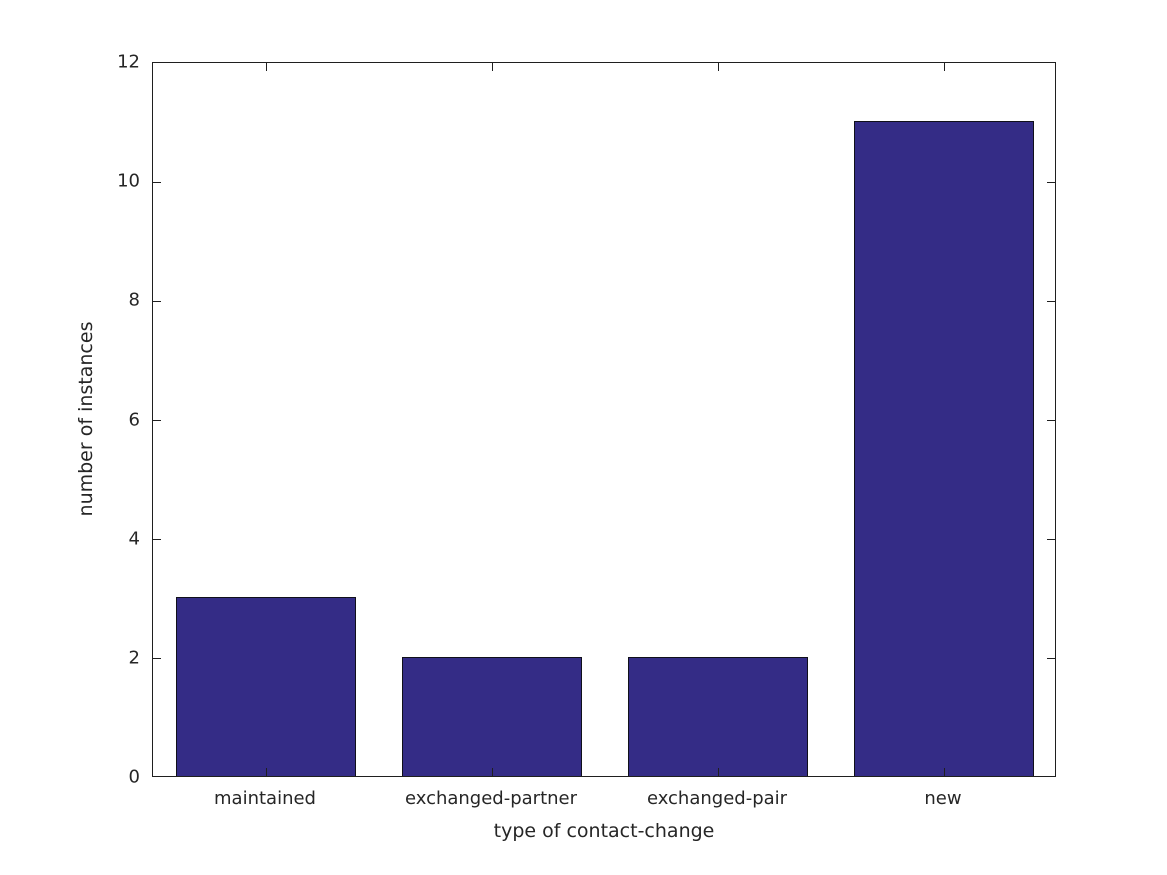 The image size is (1167, 875). What do you see at coordinates (943, 798) in the screenshot?
I see `x-category-label-new: new` at bounding box center [943, 798].